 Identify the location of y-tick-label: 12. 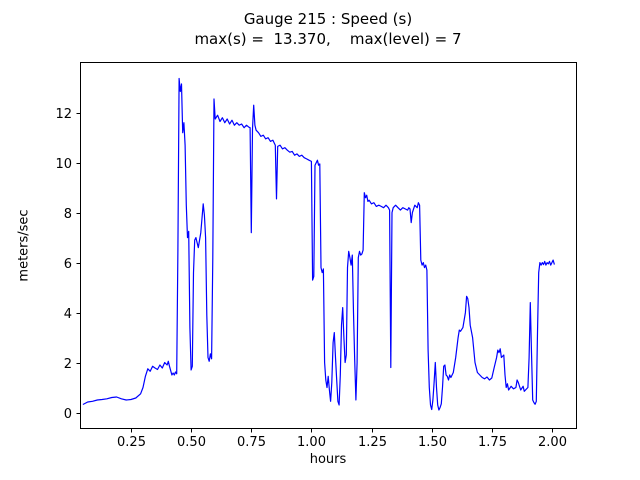
(63, 114).